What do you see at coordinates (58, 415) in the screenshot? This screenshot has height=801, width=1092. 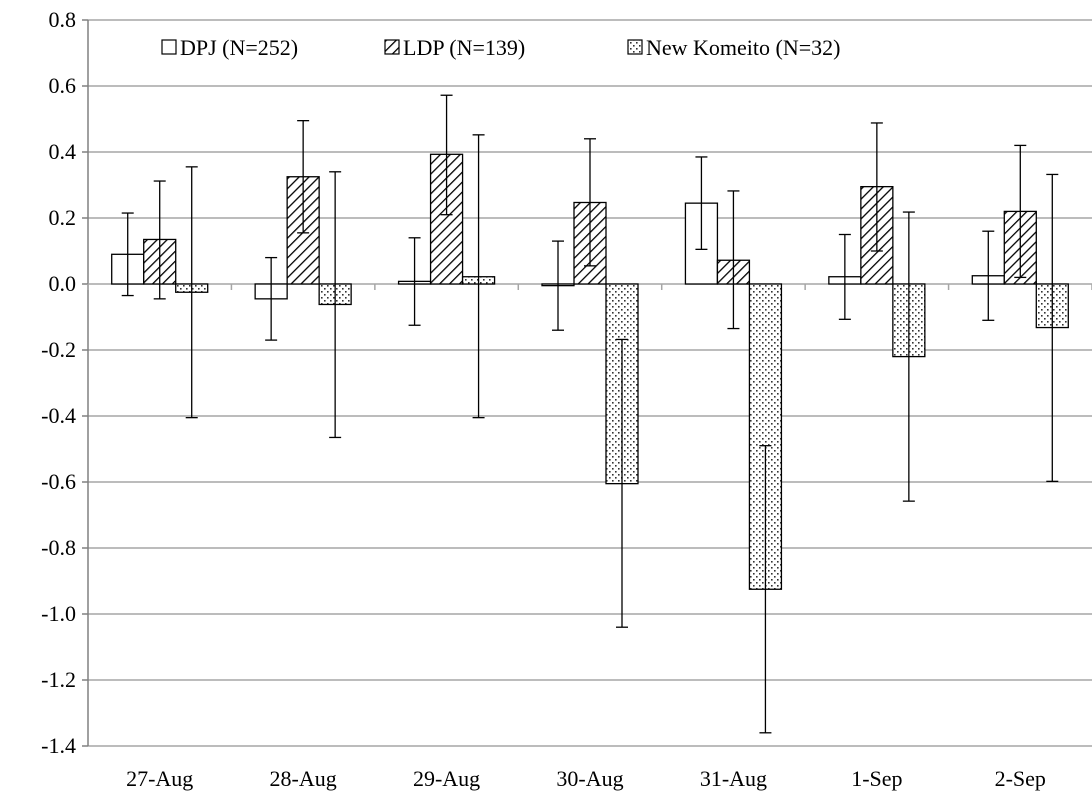 I see `y-tick-label: -0.4` at bounding box center [58, 415].